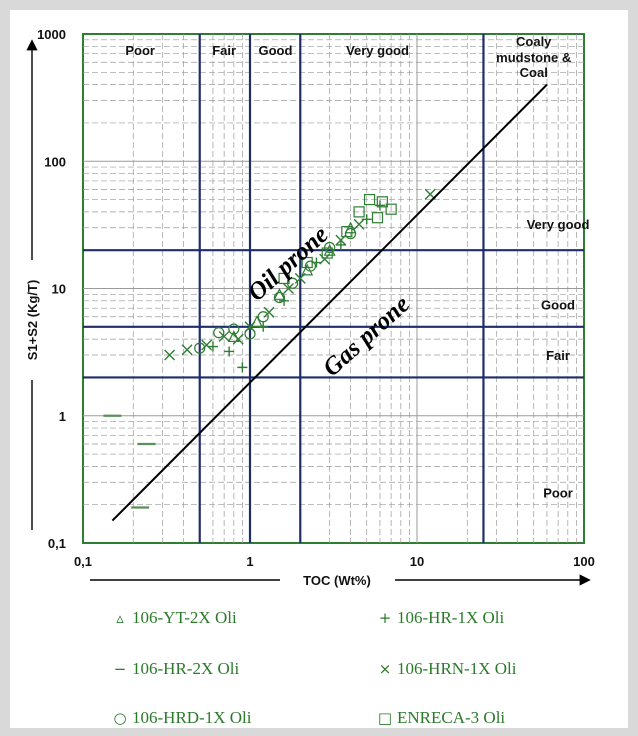  What do you see at coordinates (533, 57) in the screenshot?
I see `top-class-label: mudstone &` at bounding box center [533, 57].